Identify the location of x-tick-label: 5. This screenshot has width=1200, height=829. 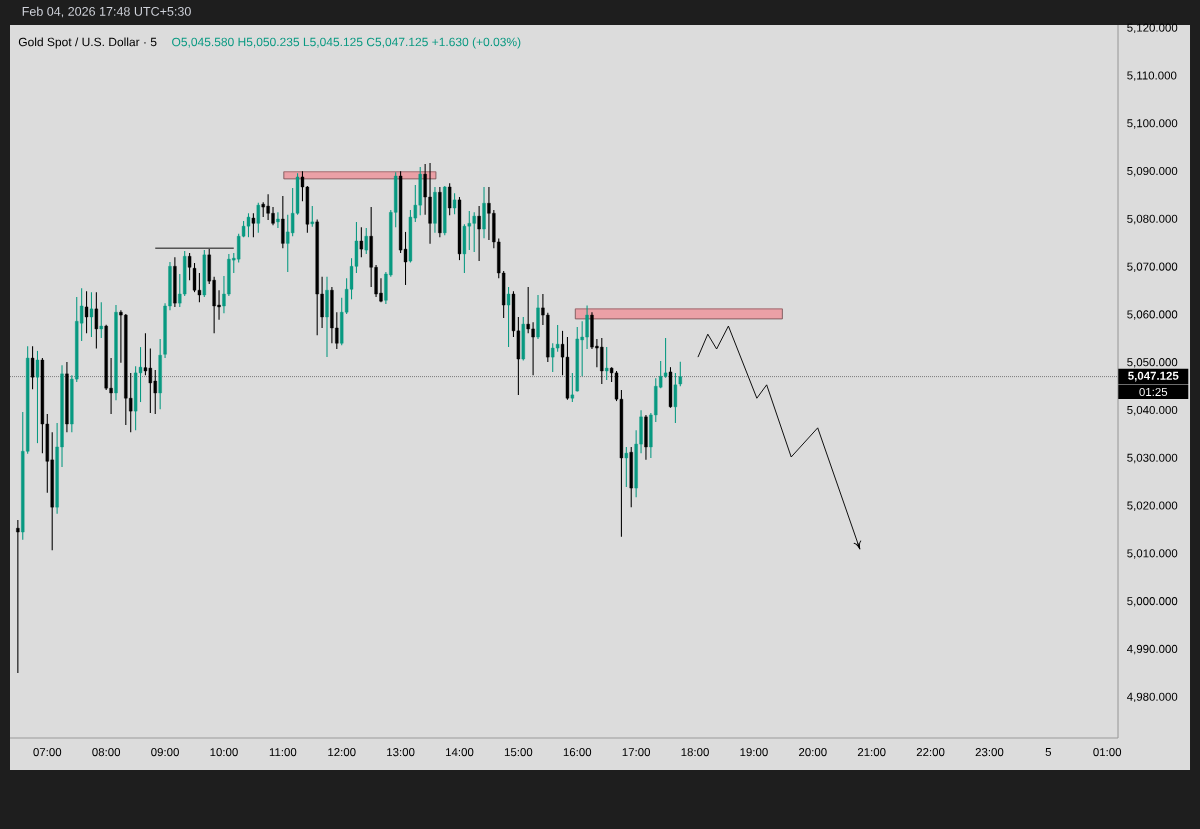
(1048, 752).